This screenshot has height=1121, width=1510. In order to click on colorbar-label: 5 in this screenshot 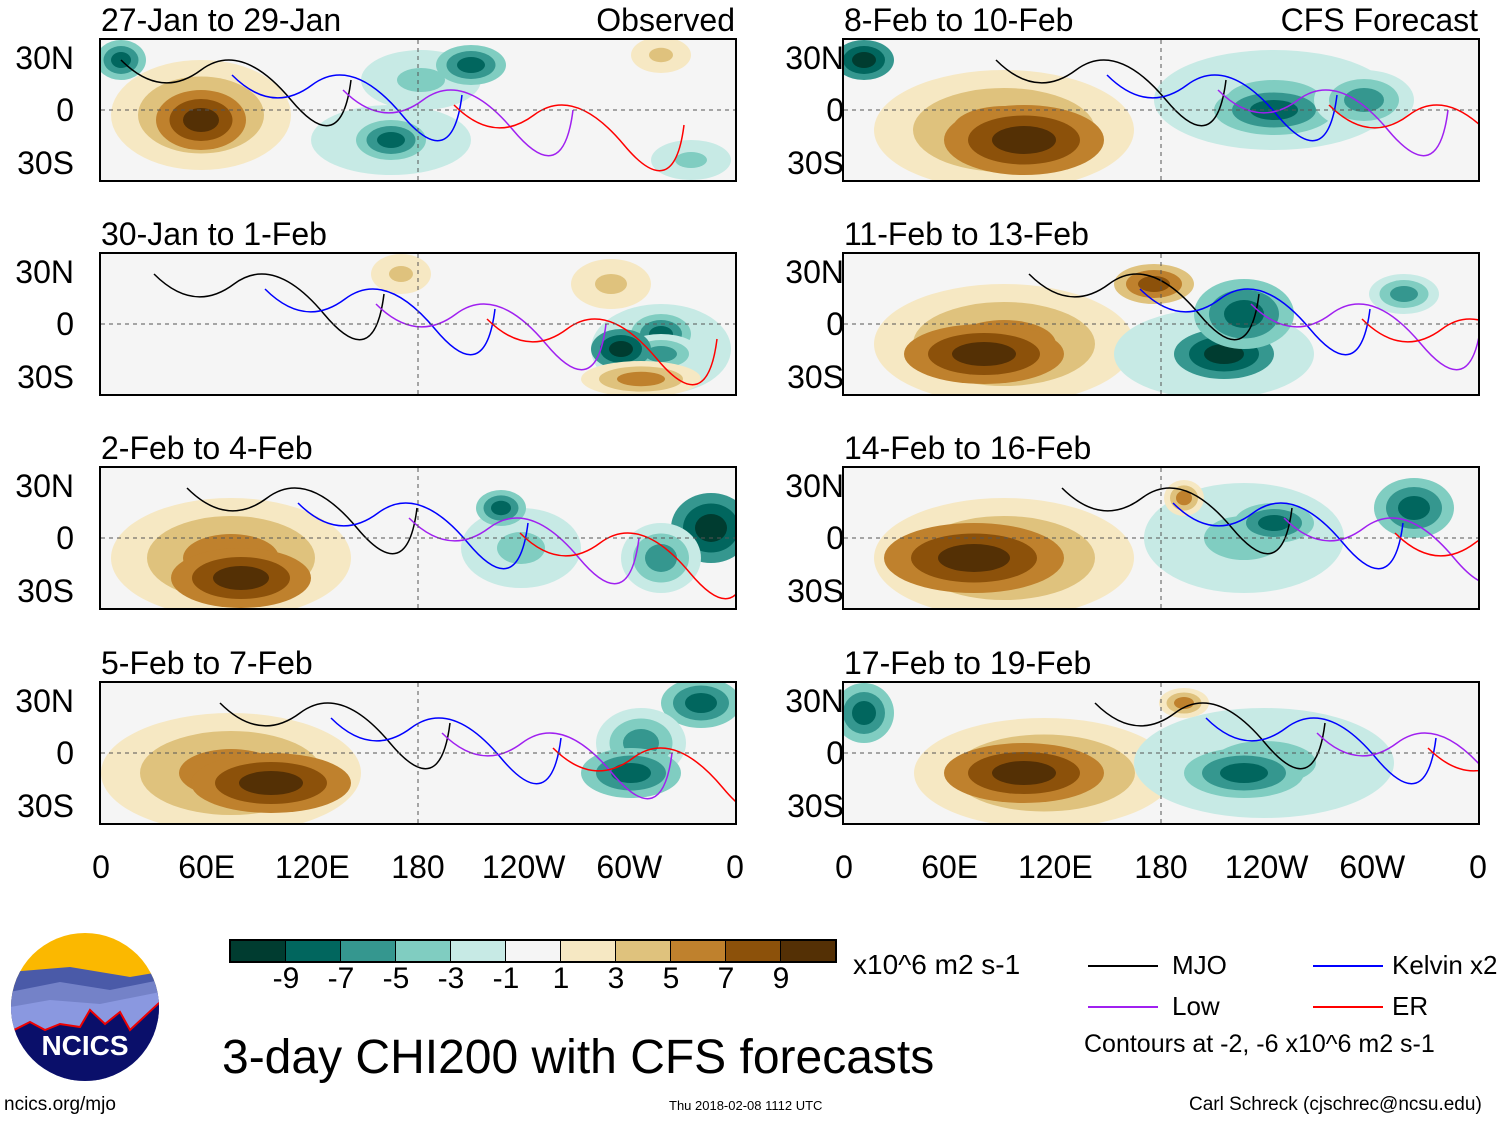, I will do `click(671, 978)`.